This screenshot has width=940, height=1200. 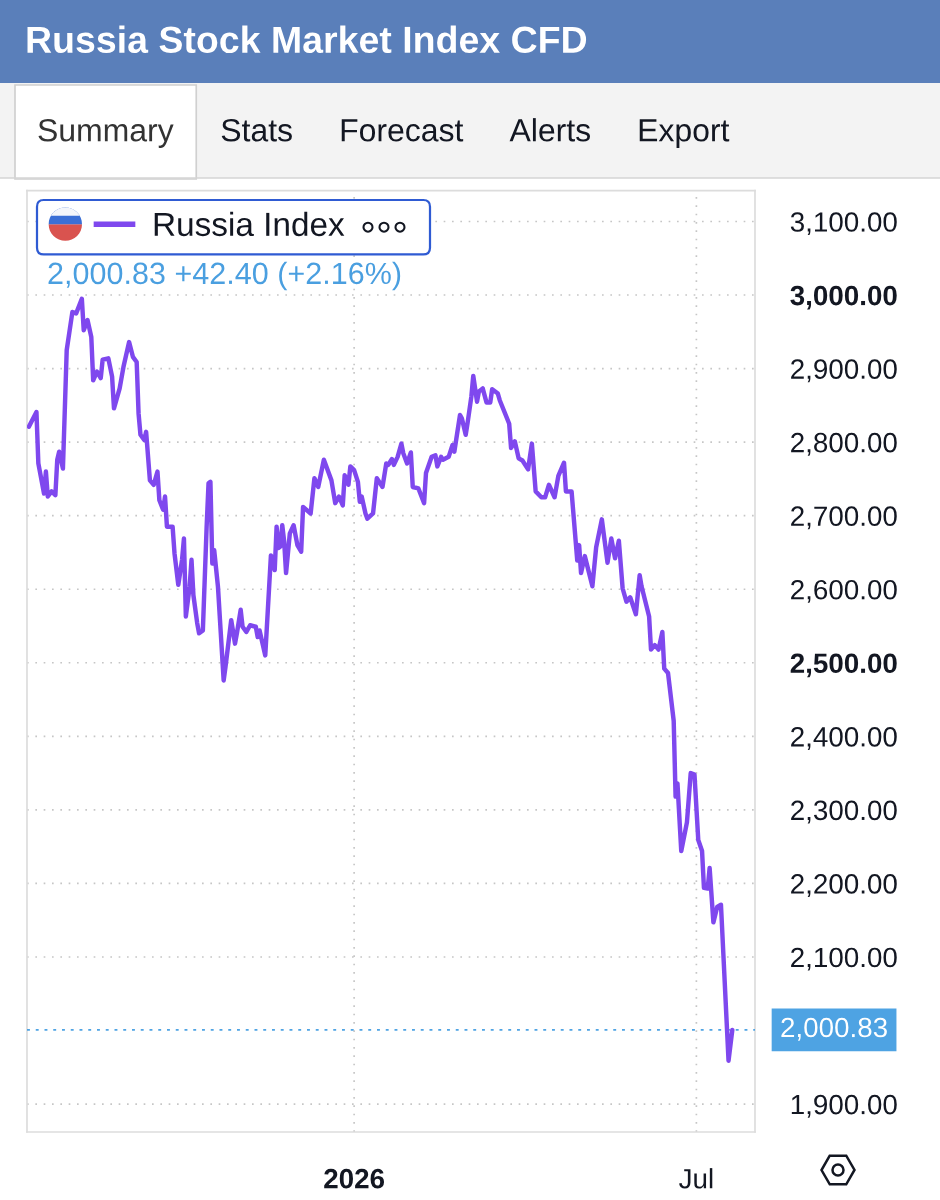 What do you see at coordinates (106, 133) in the screenshot?
I see `text: Summary` at bounding box center [106, 133].